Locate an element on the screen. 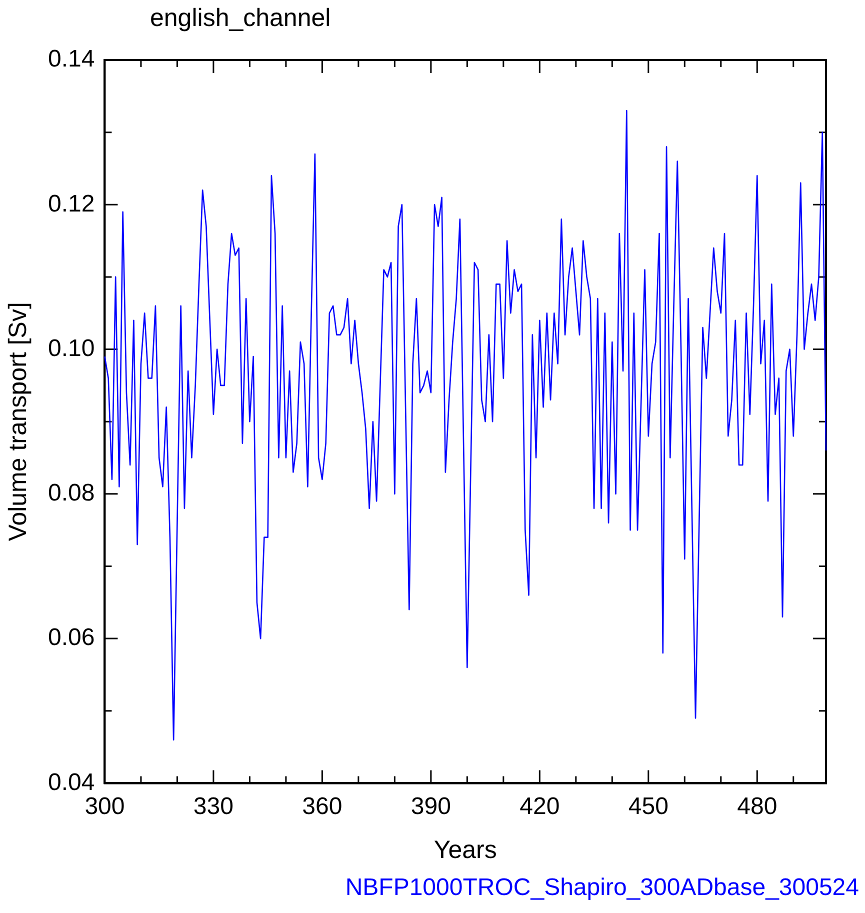 Image resolution: width=865 pixels, height=913 pixels. chart-title: english_channel is located at coordinates (240, 18).